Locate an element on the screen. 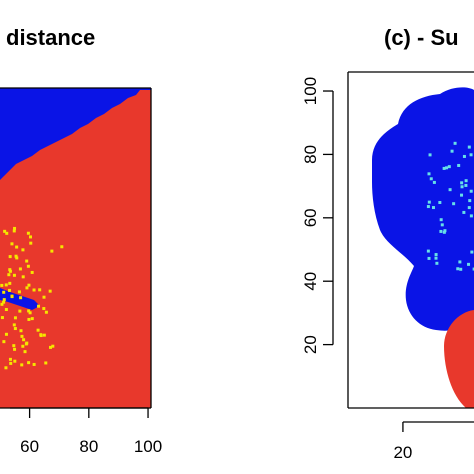  right-y-tick-label: 80 is located at coordinates (310, 154).